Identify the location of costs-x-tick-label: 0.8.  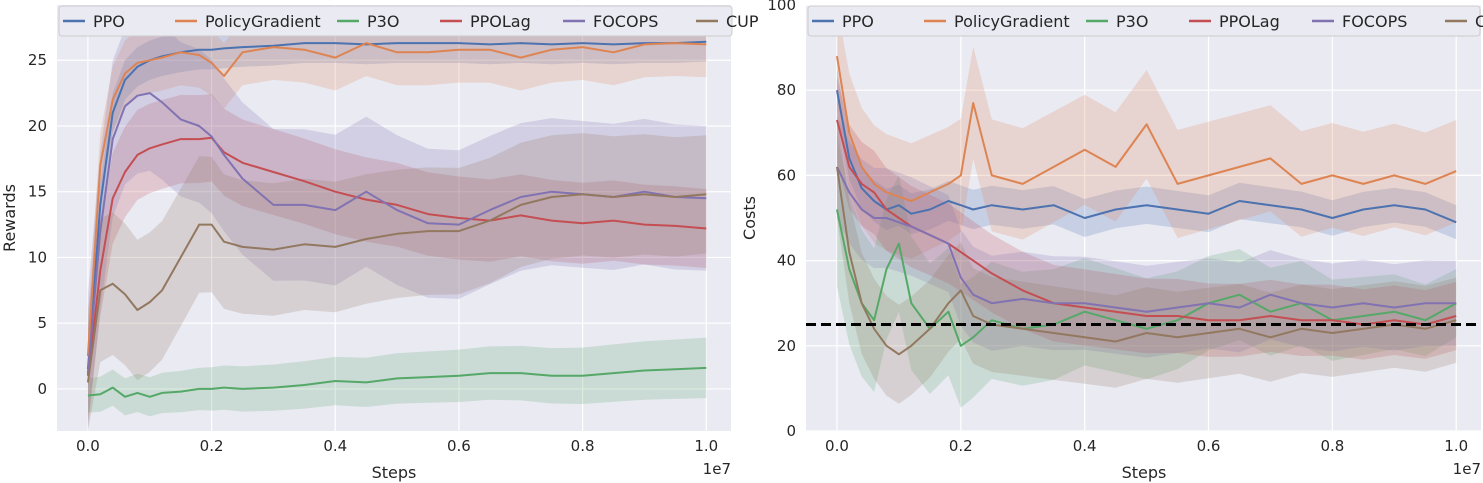
(1332, 446).